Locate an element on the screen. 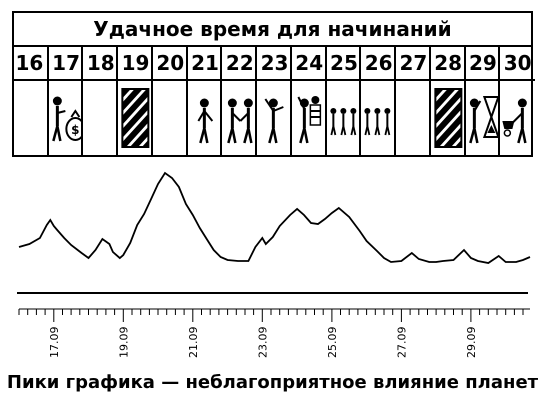  day-cell-17: 17 $ is located at coordinates (65, 102).